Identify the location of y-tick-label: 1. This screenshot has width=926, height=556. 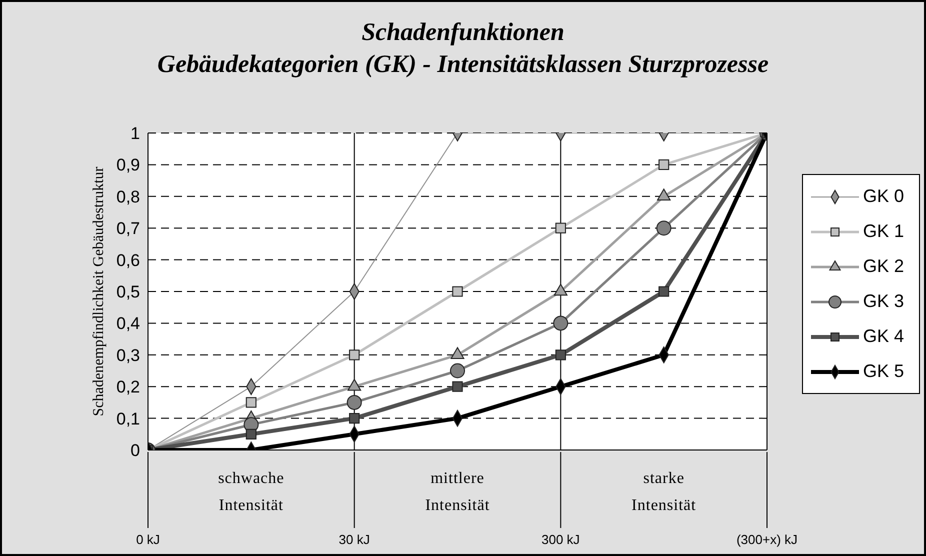
(135, 134).